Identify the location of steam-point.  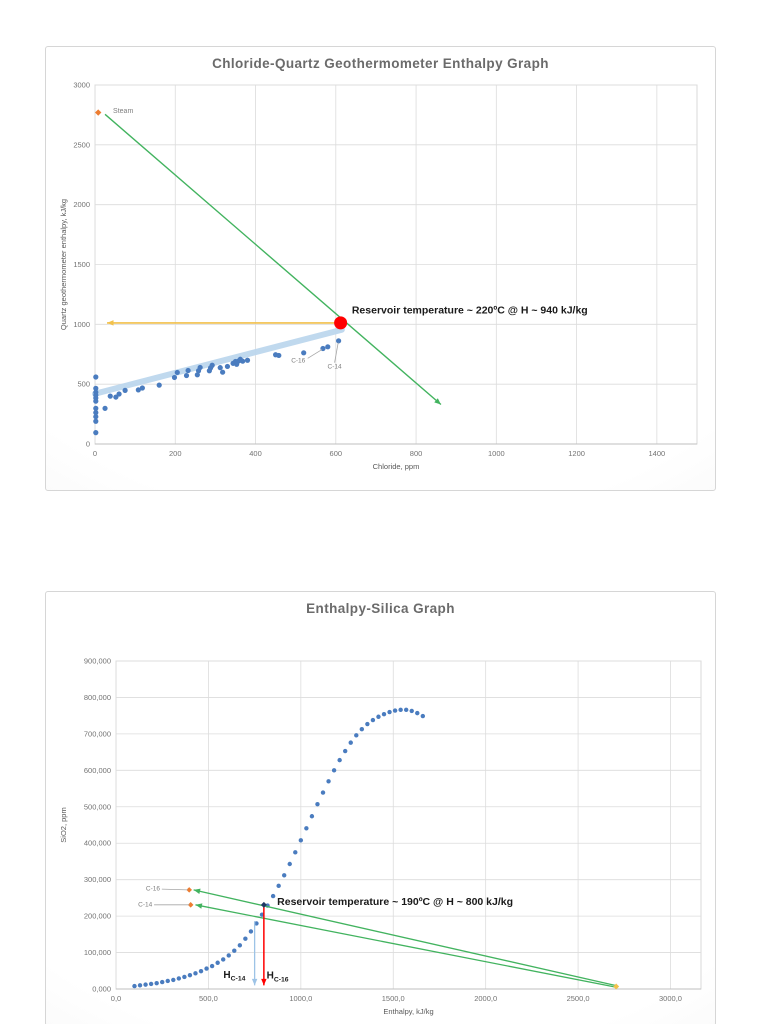
(98, 112).